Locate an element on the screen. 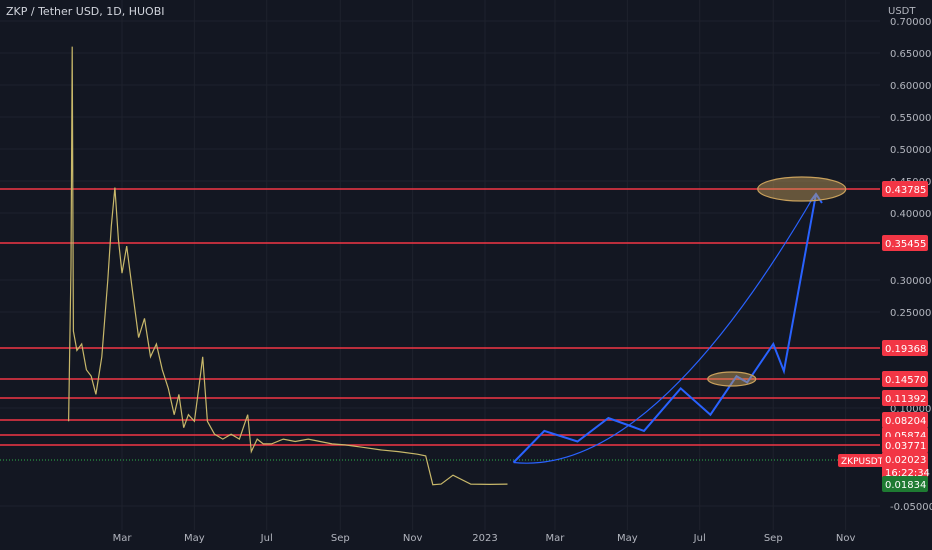 Image resolution: width=932 pixels, height=550 pixels. low-price-value: 0.01834 is located at coordinates (905, 485).